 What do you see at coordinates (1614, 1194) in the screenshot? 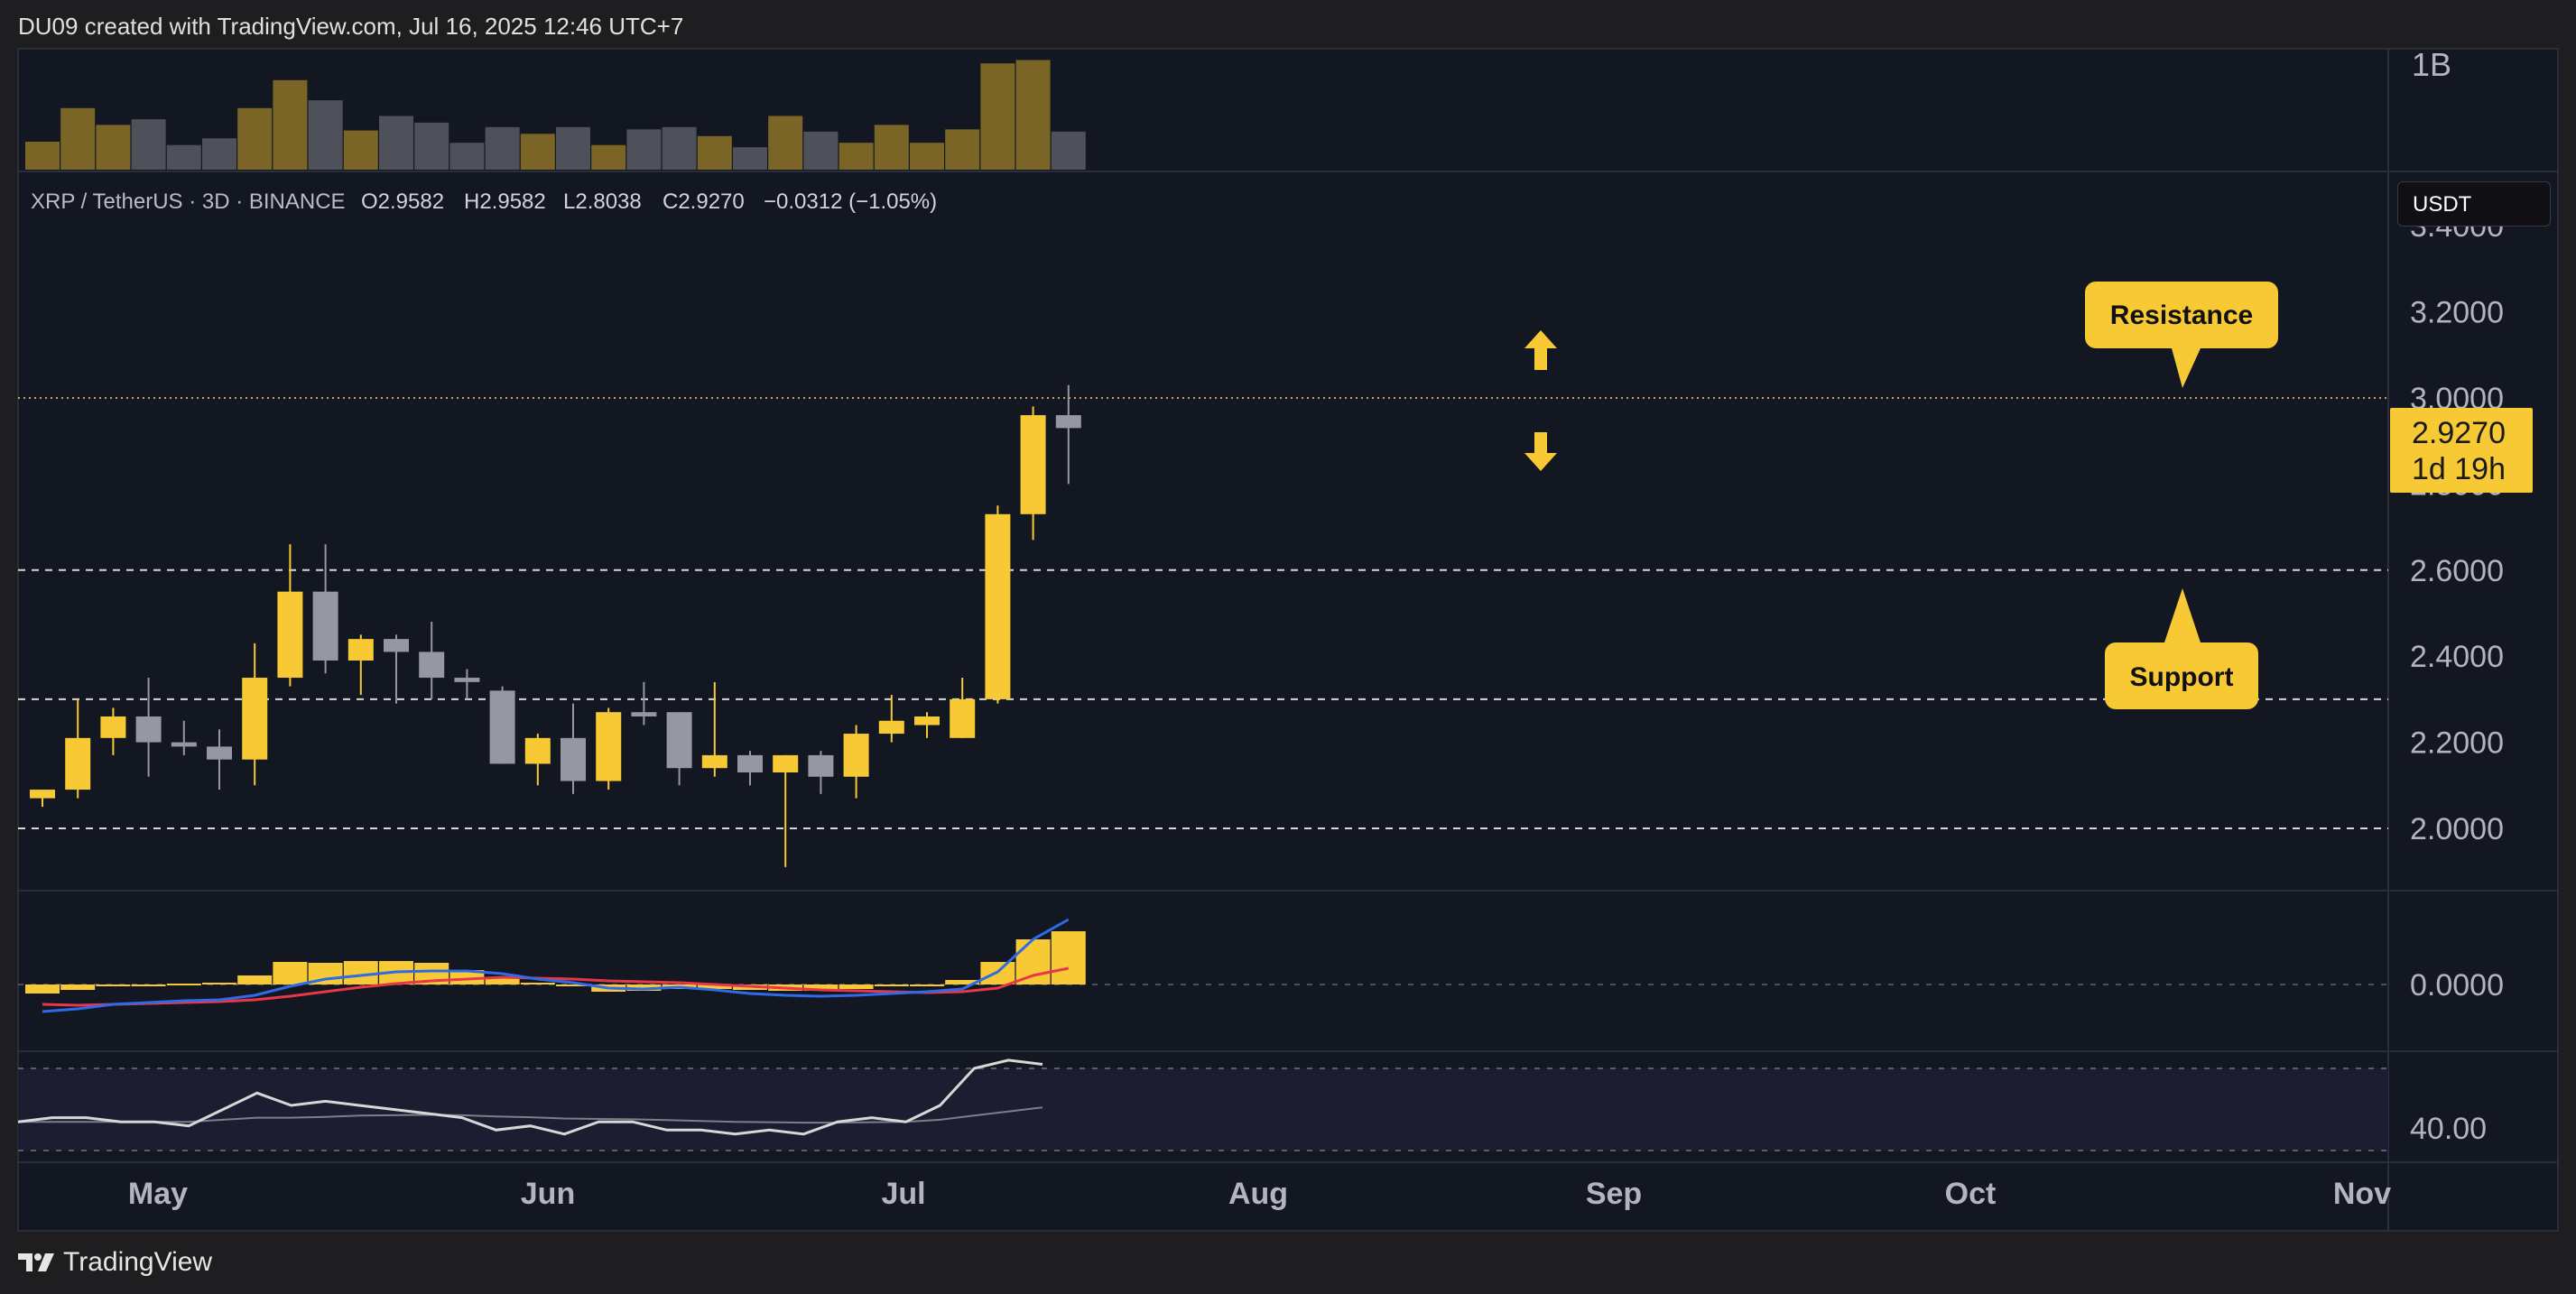
I see `time-axis-label: Sep` at bounding box center [1614, 1194].